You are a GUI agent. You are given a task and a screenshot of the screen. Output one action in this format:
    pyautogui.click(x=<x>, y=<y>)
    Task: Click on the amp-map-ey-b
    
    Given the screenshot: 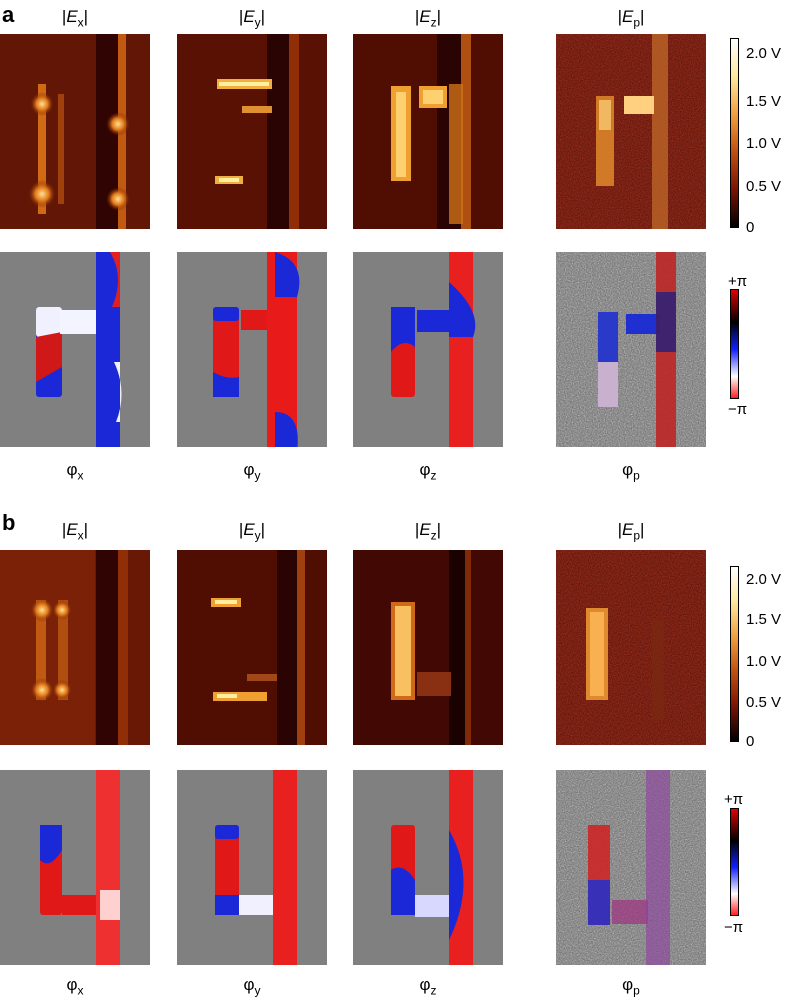 What is the action you would take?
    pyautogui.click(x=252, y=647)
    